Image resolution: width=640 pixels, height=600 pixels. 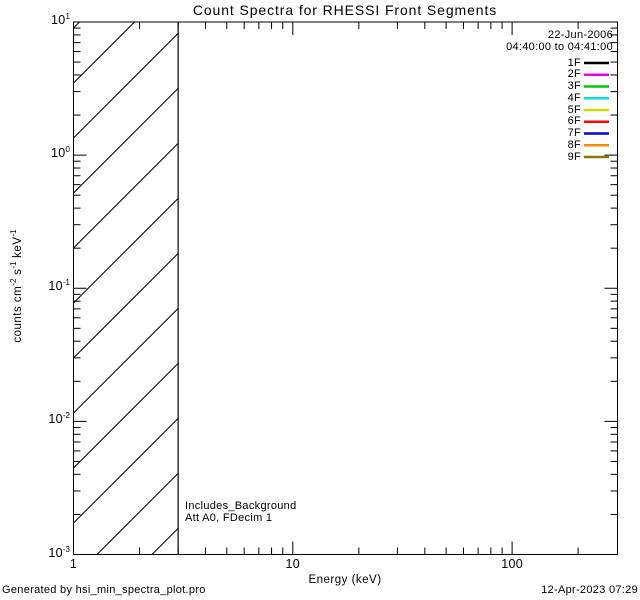 What do you see at coordinates (60, 153) in the screenshot?
I see `y-tick-label: 10⁰` at bounding box center [60, 153].